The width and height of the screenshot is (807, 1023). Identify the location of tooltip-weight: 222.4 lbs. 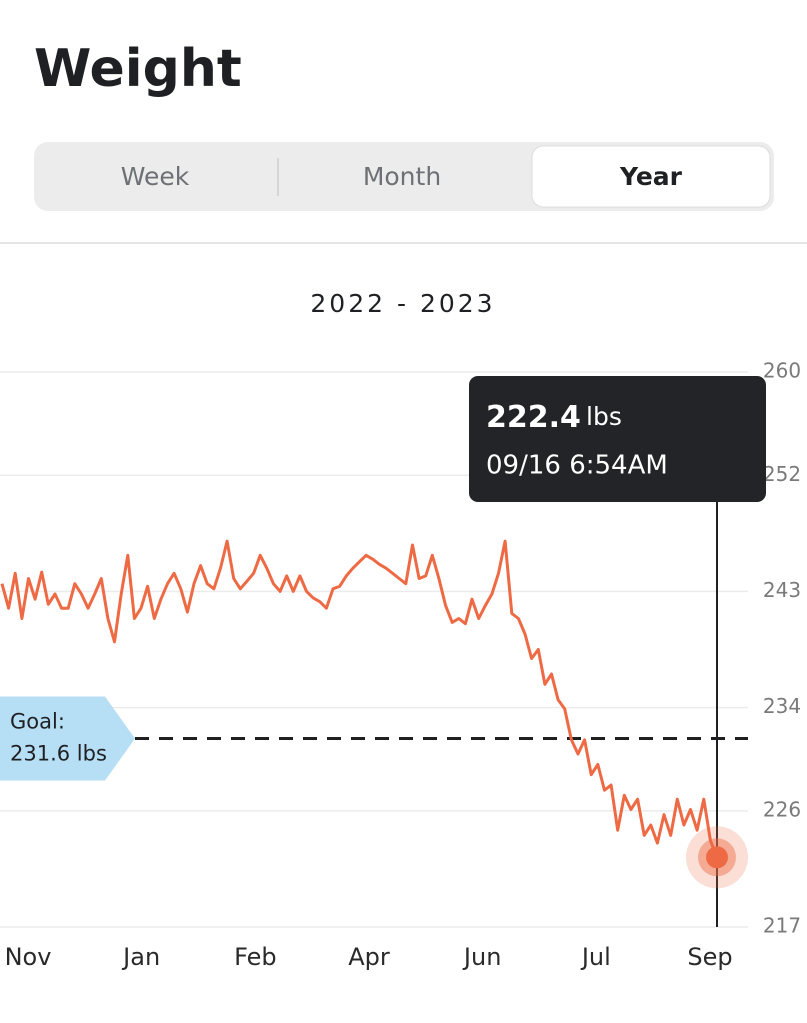
(554, 417).